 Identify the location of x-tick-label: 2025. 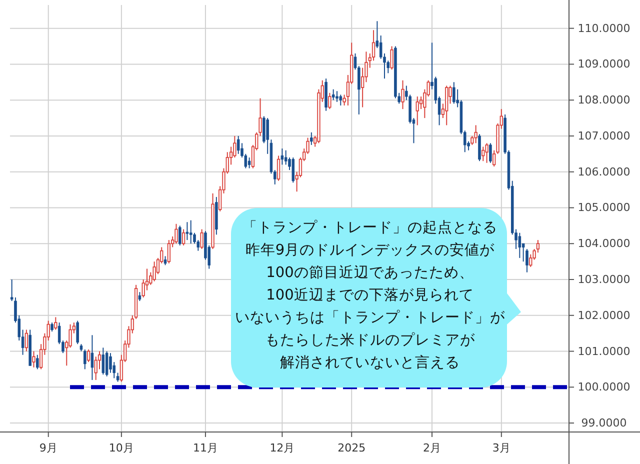
(352, 448).